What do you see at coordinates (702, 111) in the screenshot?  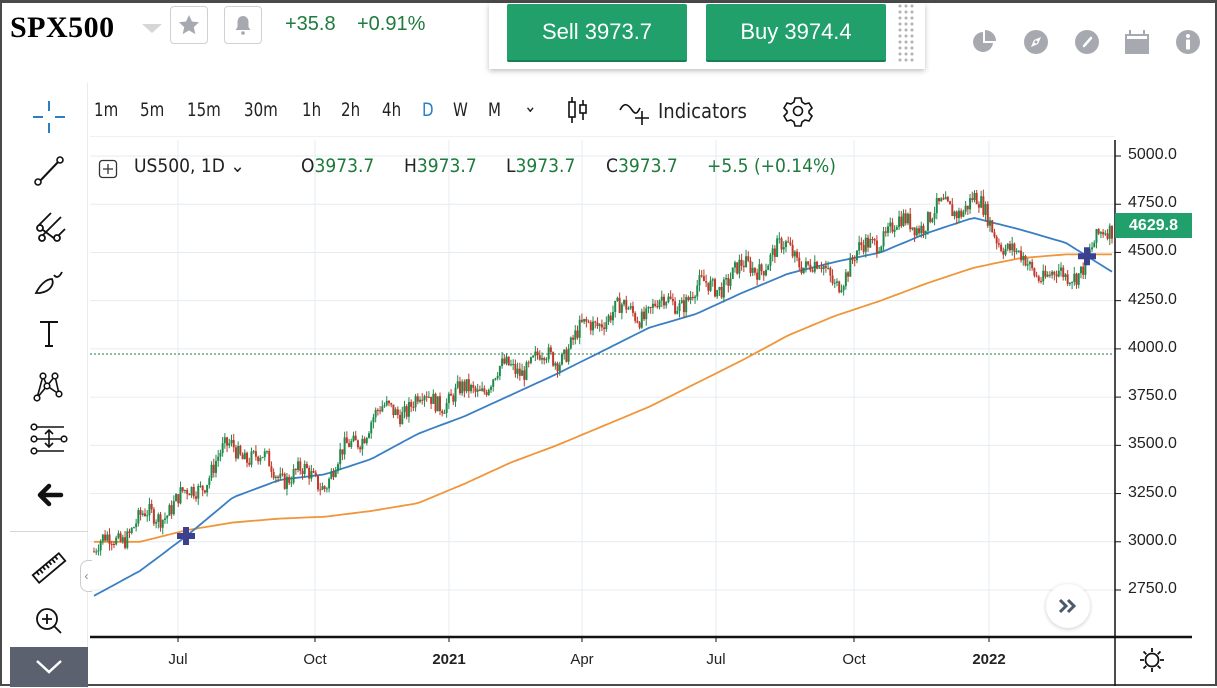 I see `indicators-label: Indicators` at bounding box center [702, 111].